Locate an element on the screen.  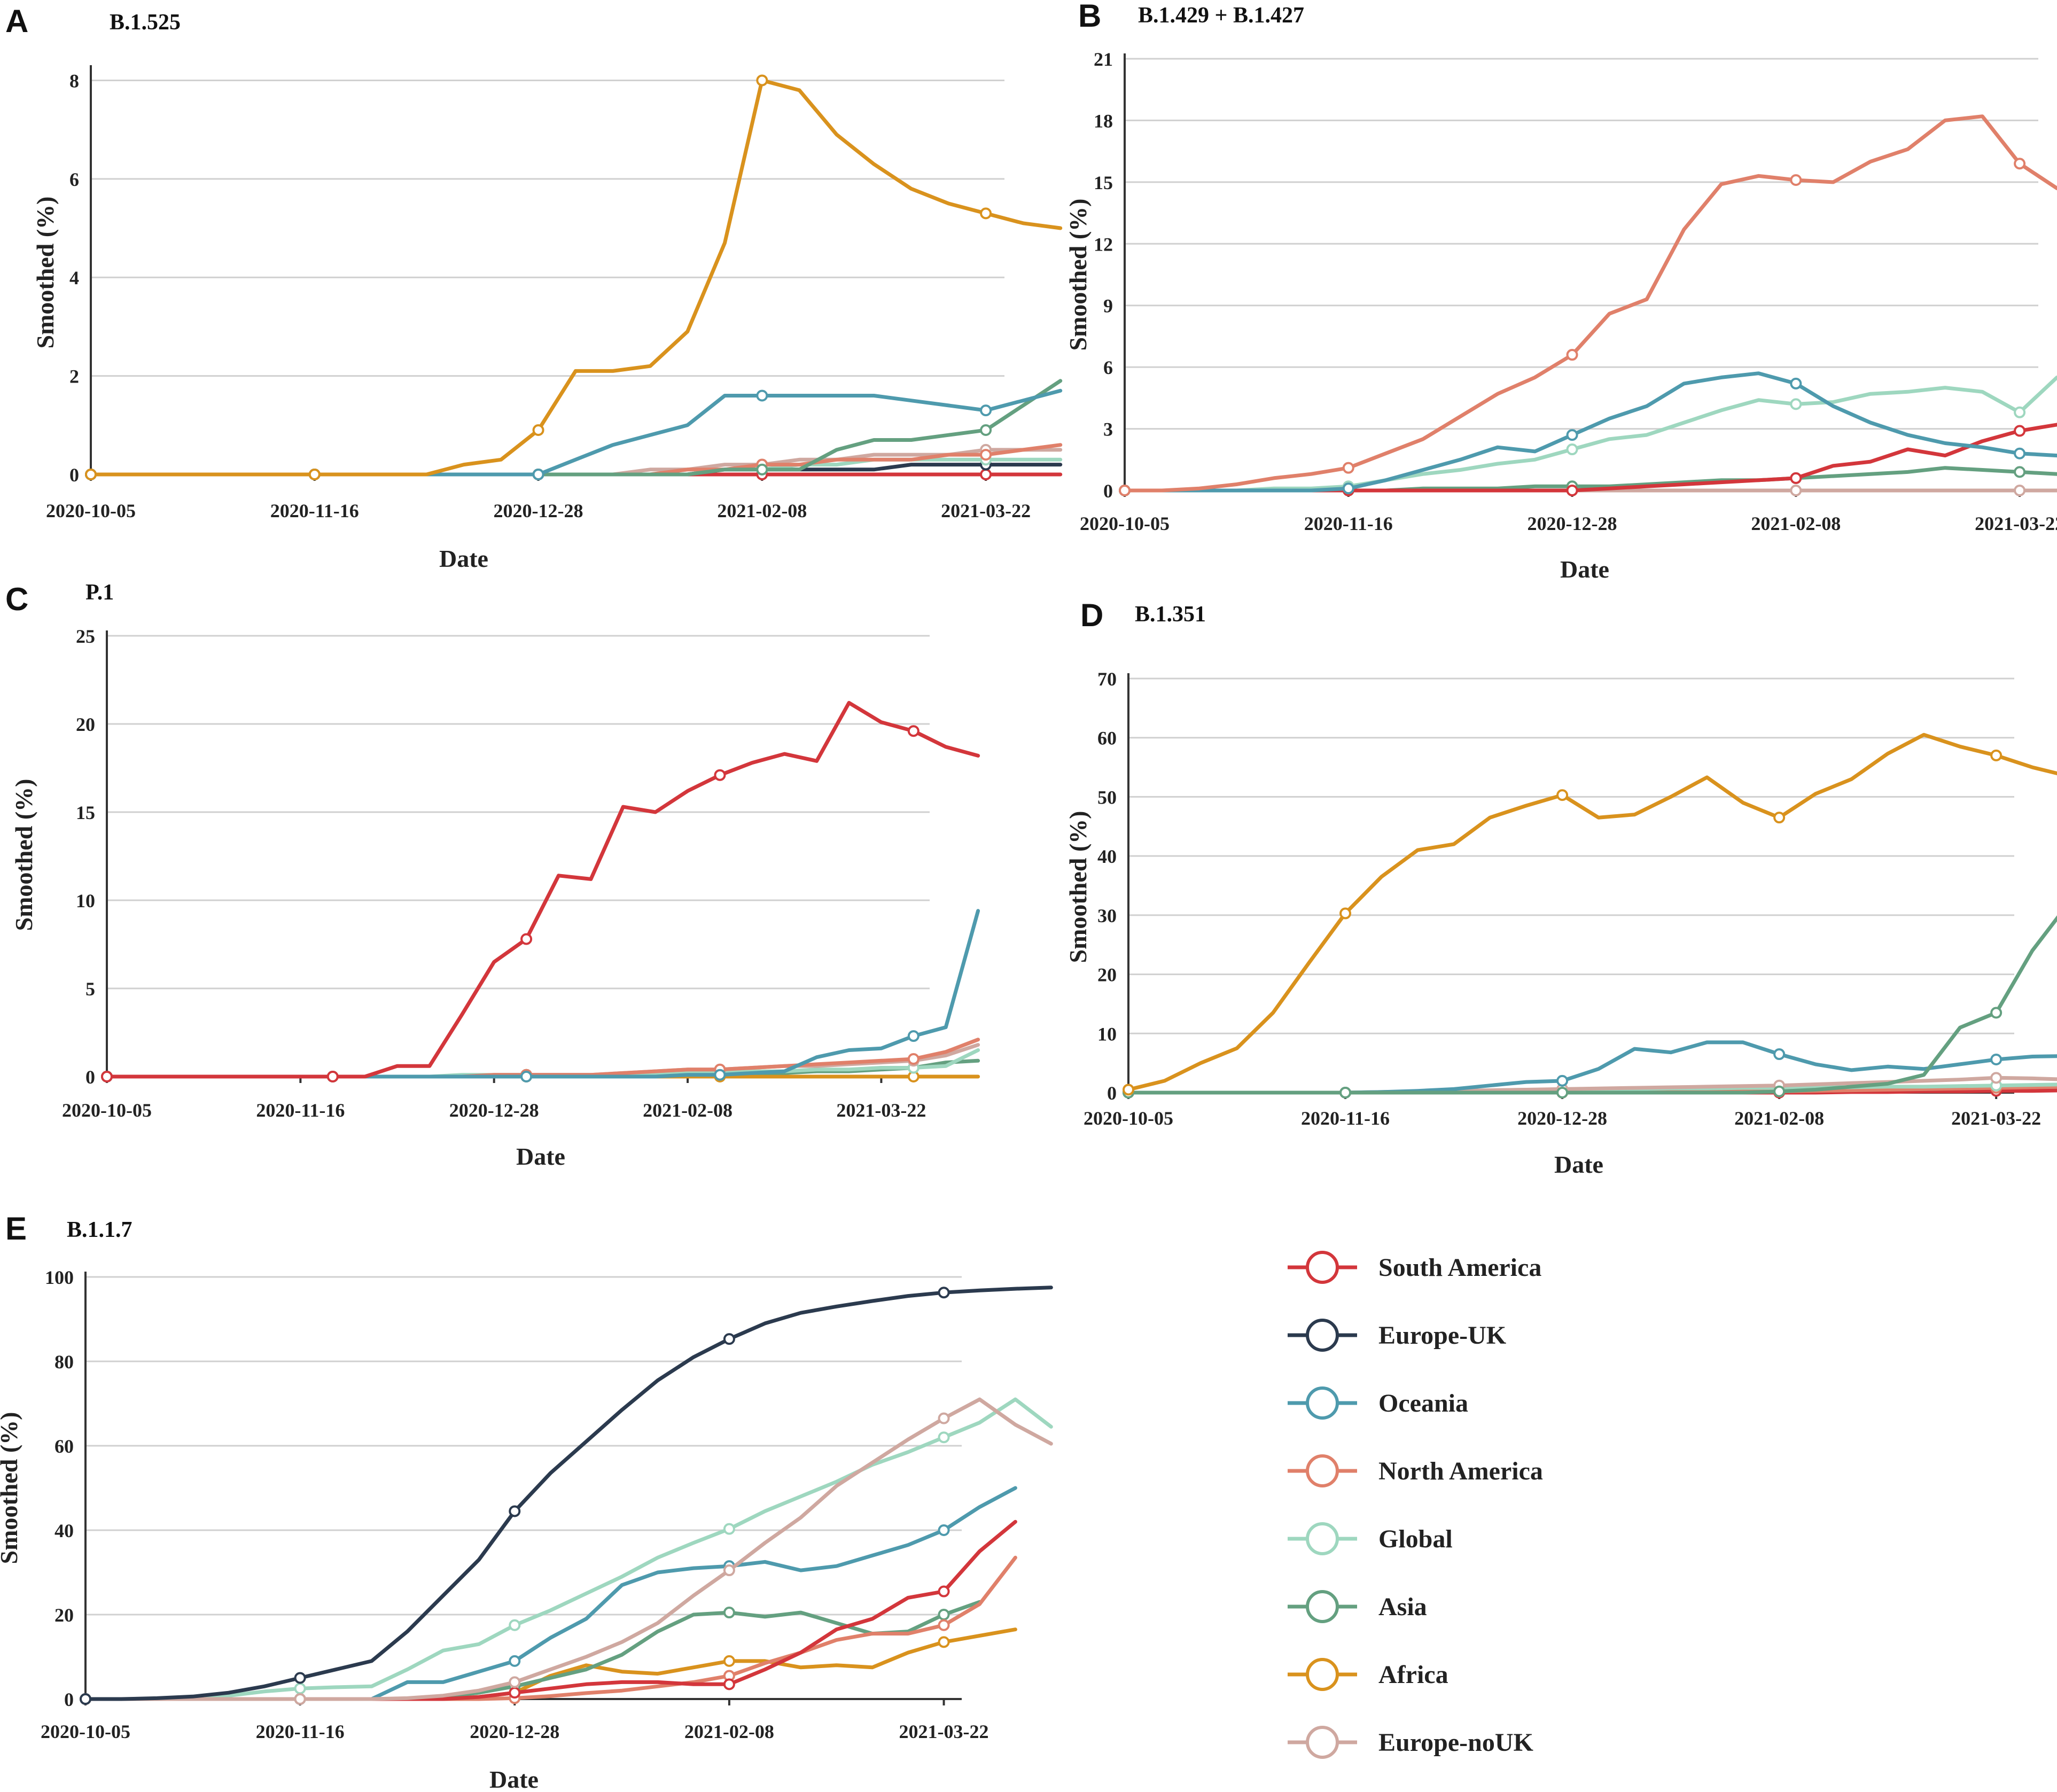
legend-item-europe-nouk: Europe-noUK is located at coordinates (1410, 1742).